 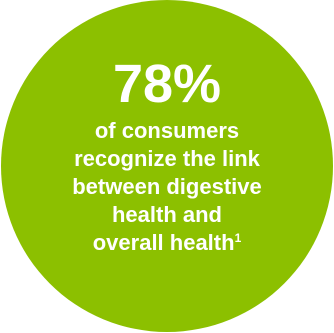 I want to click on footnote-marker: 1, so click(x=238, y=238).